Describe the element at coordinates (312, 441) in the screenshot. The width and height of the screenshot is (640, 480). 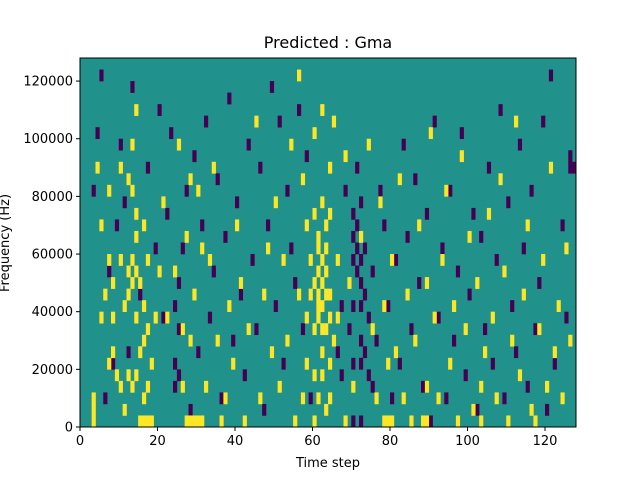
I see `x-tick-label: 60` at that location.